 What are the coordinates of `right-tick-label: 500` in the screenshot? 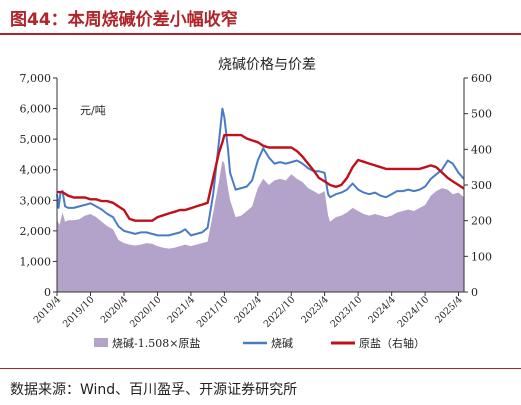 It's located at (481, 114).